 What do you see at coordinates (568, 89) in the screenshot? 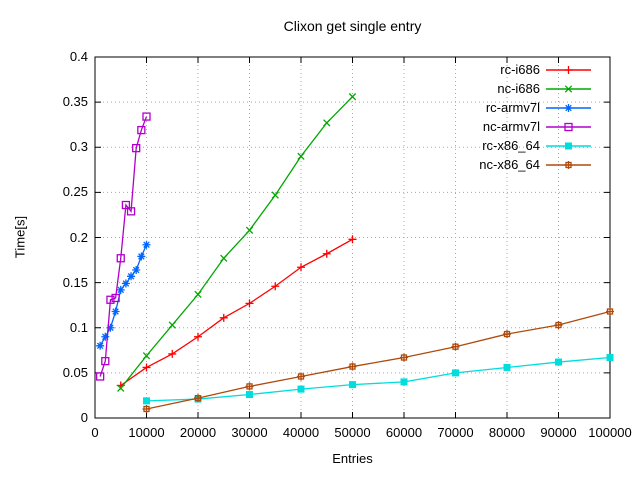
I see `legend-marker-cross` at bounding box center [568, 89].